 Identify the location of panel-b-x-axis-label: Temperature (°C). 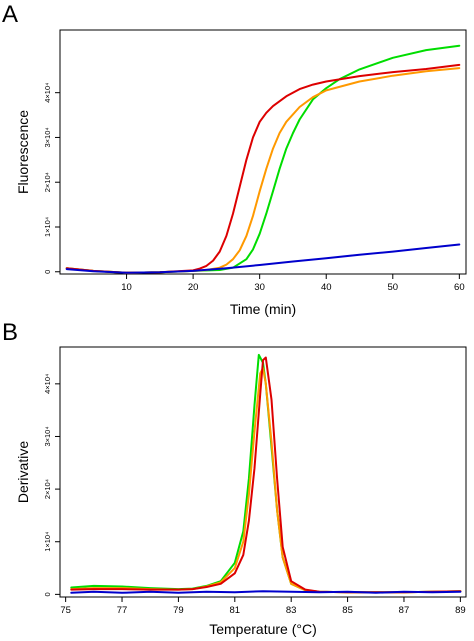
(263, 629).